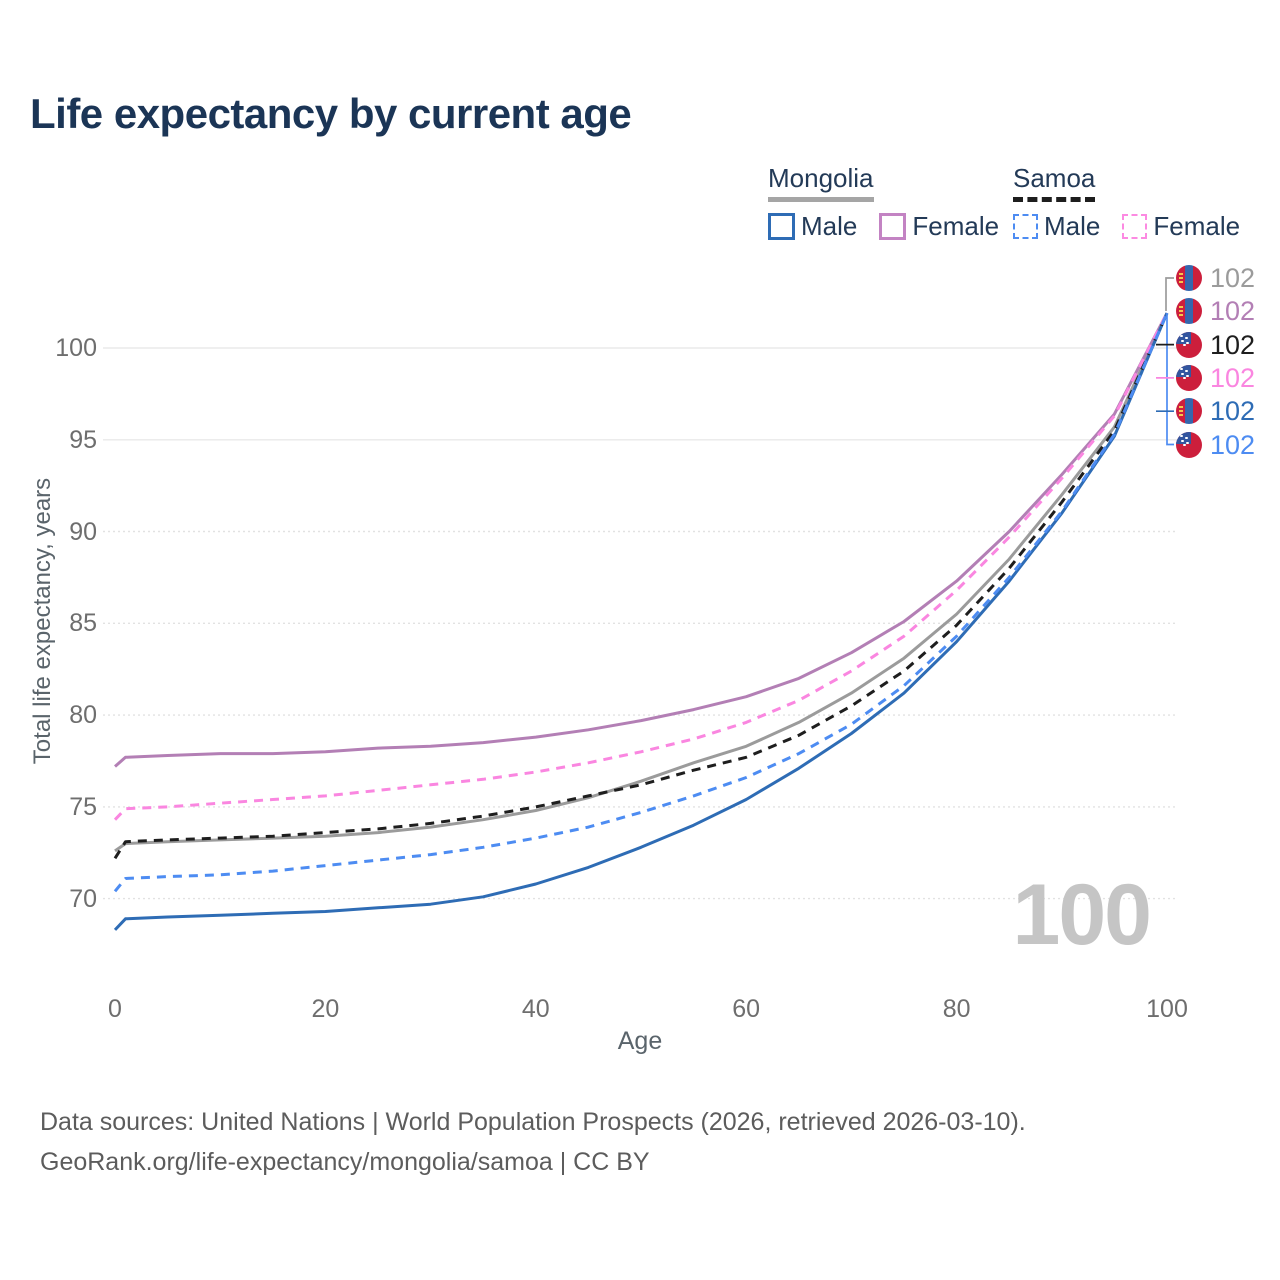  Describe the element at coordinates (83, 623) in the screenshot. I see `y-tick-85: 85` at that location.